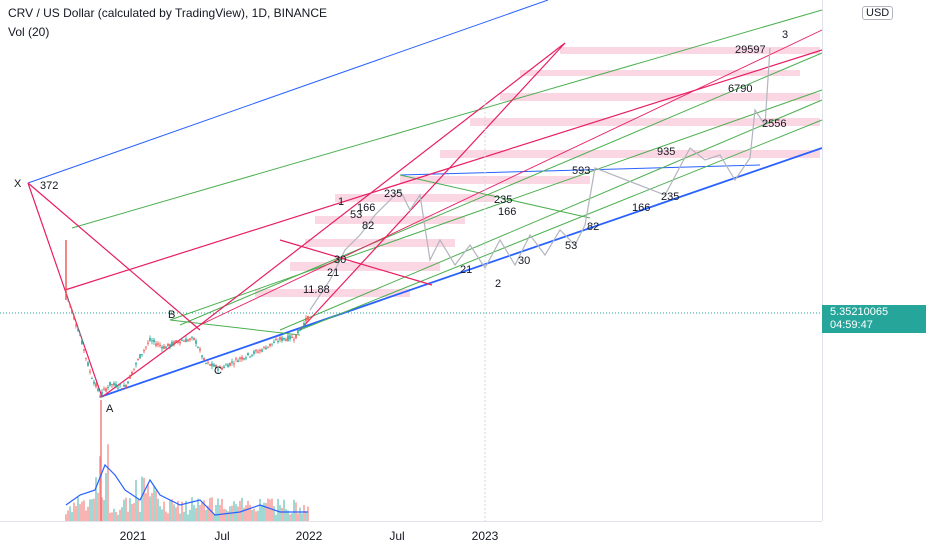 The image size is (932, 550). I want to click on wave-label-c: C, so click(218, 371).